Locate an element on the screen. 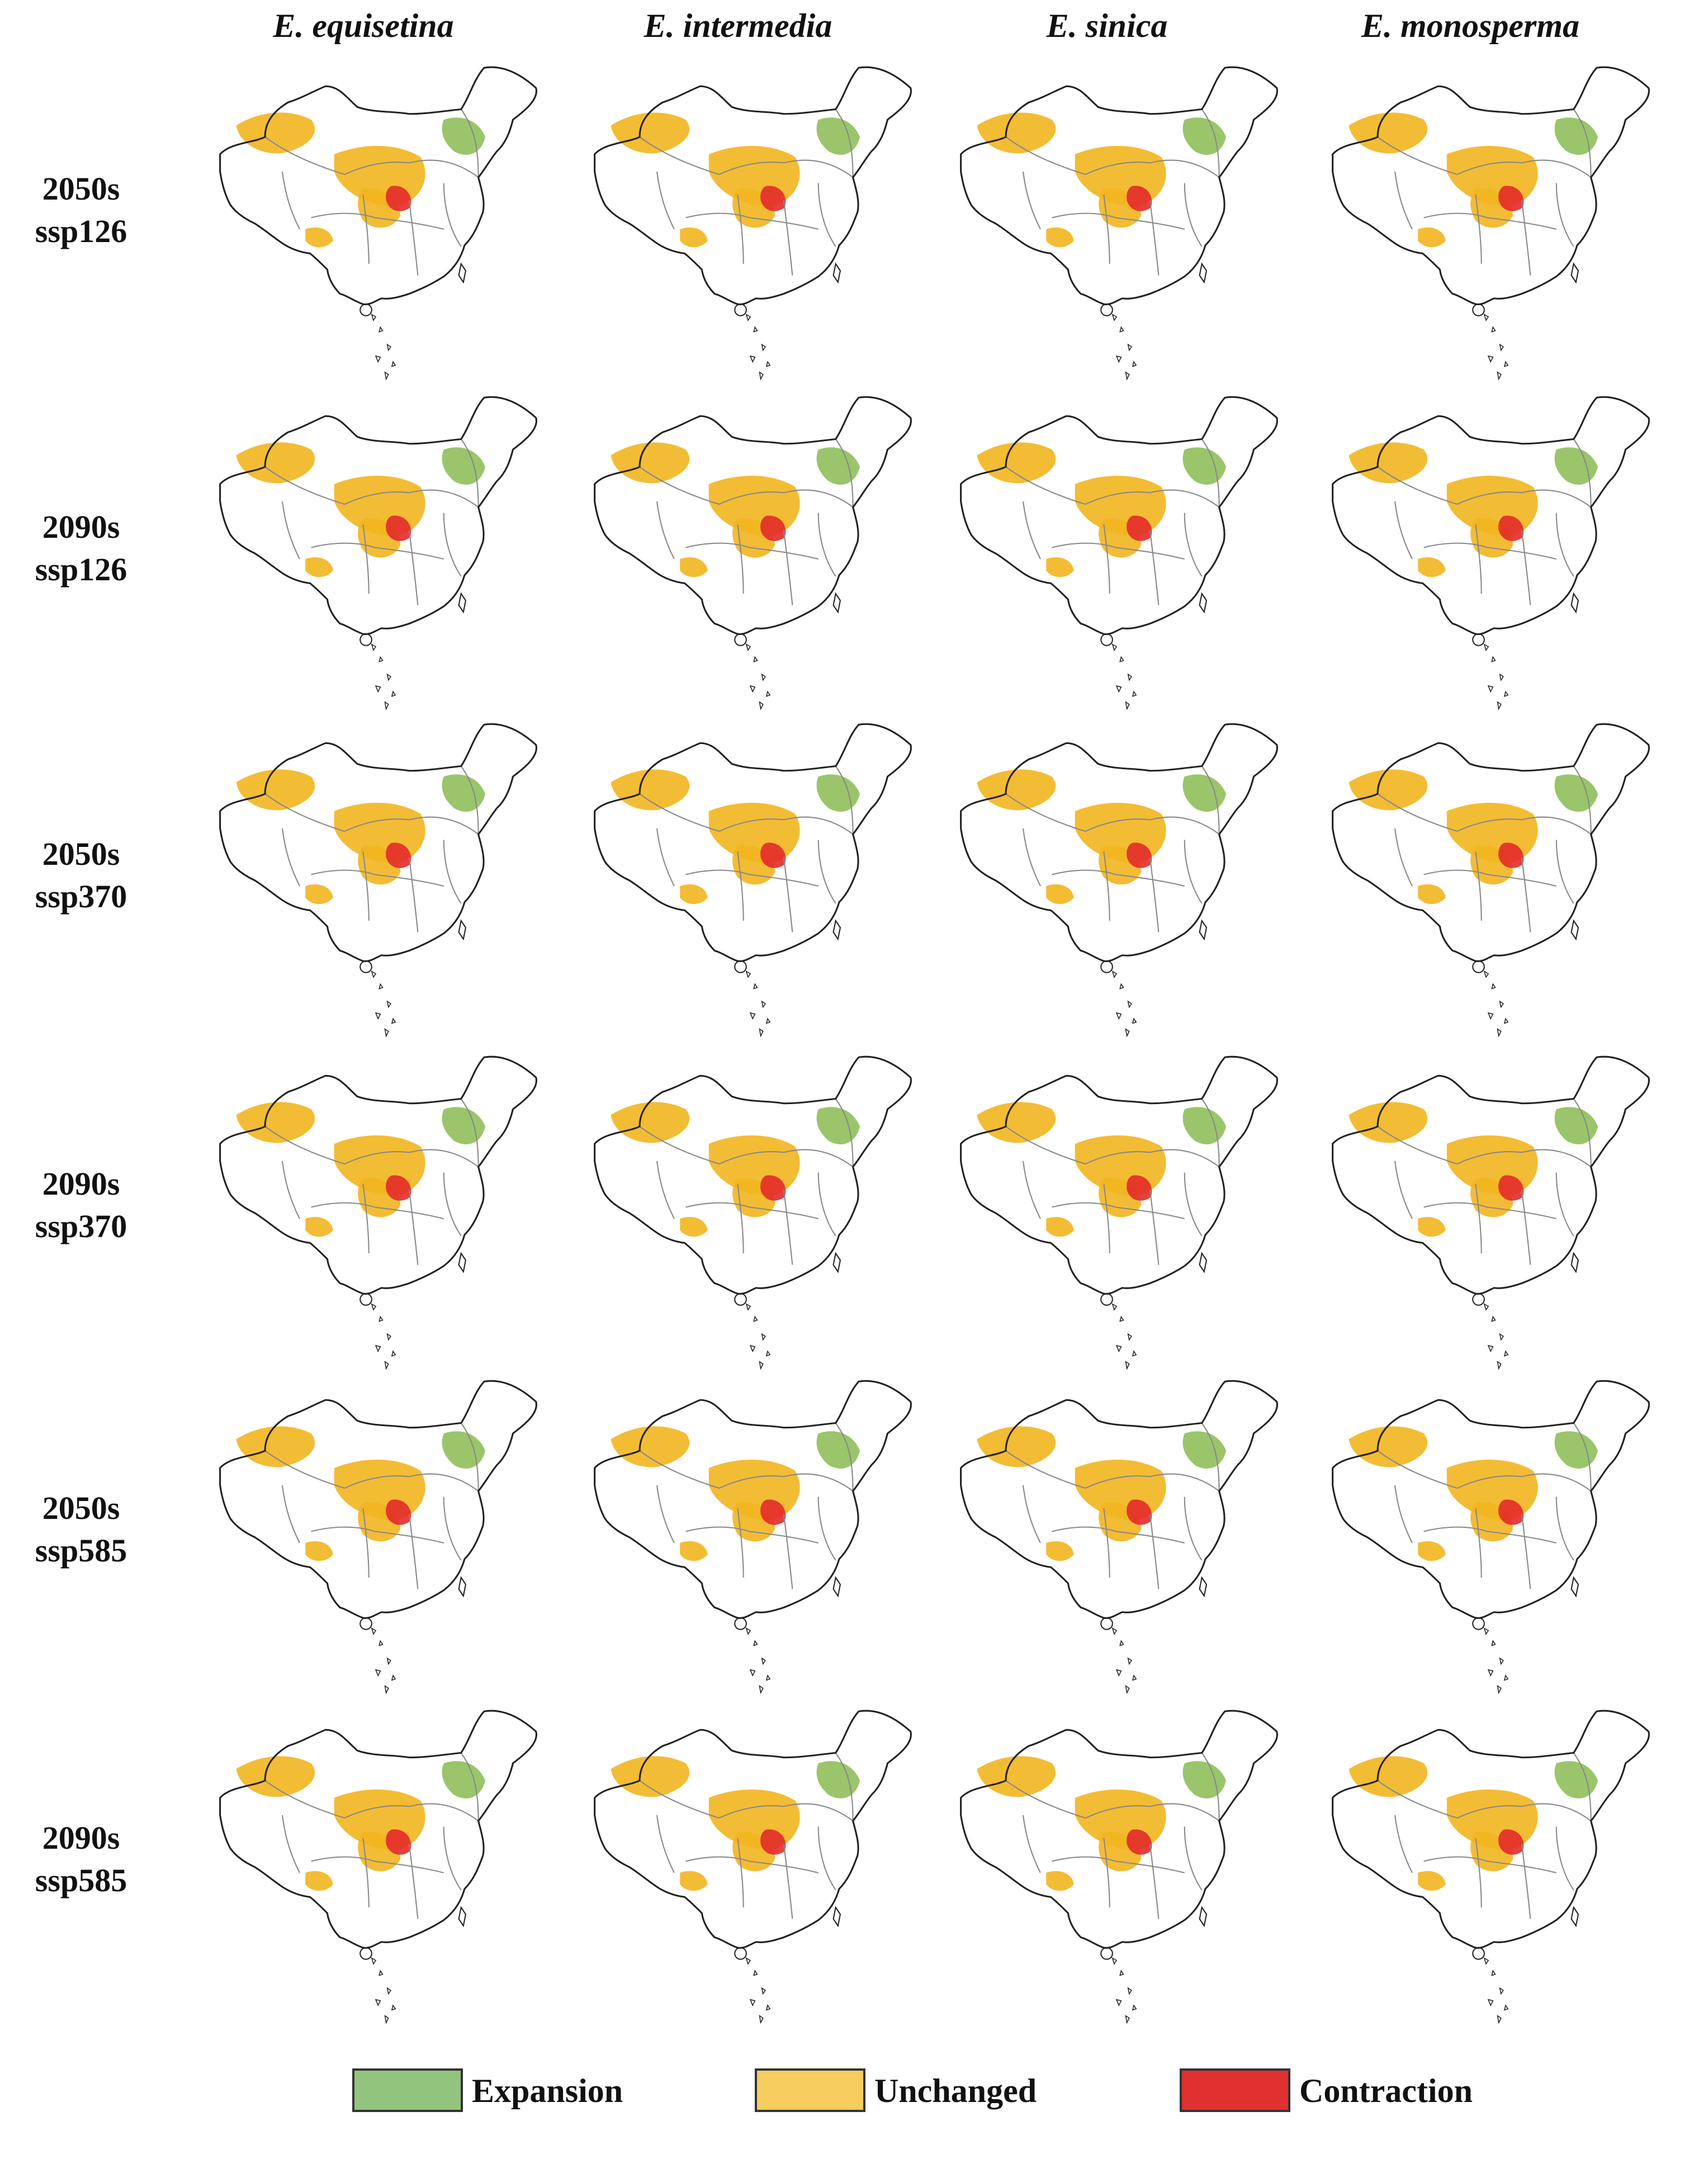 This screenshot has height=2159, width=1708. row-period: 2090s is located at coordinates (81, 1838).